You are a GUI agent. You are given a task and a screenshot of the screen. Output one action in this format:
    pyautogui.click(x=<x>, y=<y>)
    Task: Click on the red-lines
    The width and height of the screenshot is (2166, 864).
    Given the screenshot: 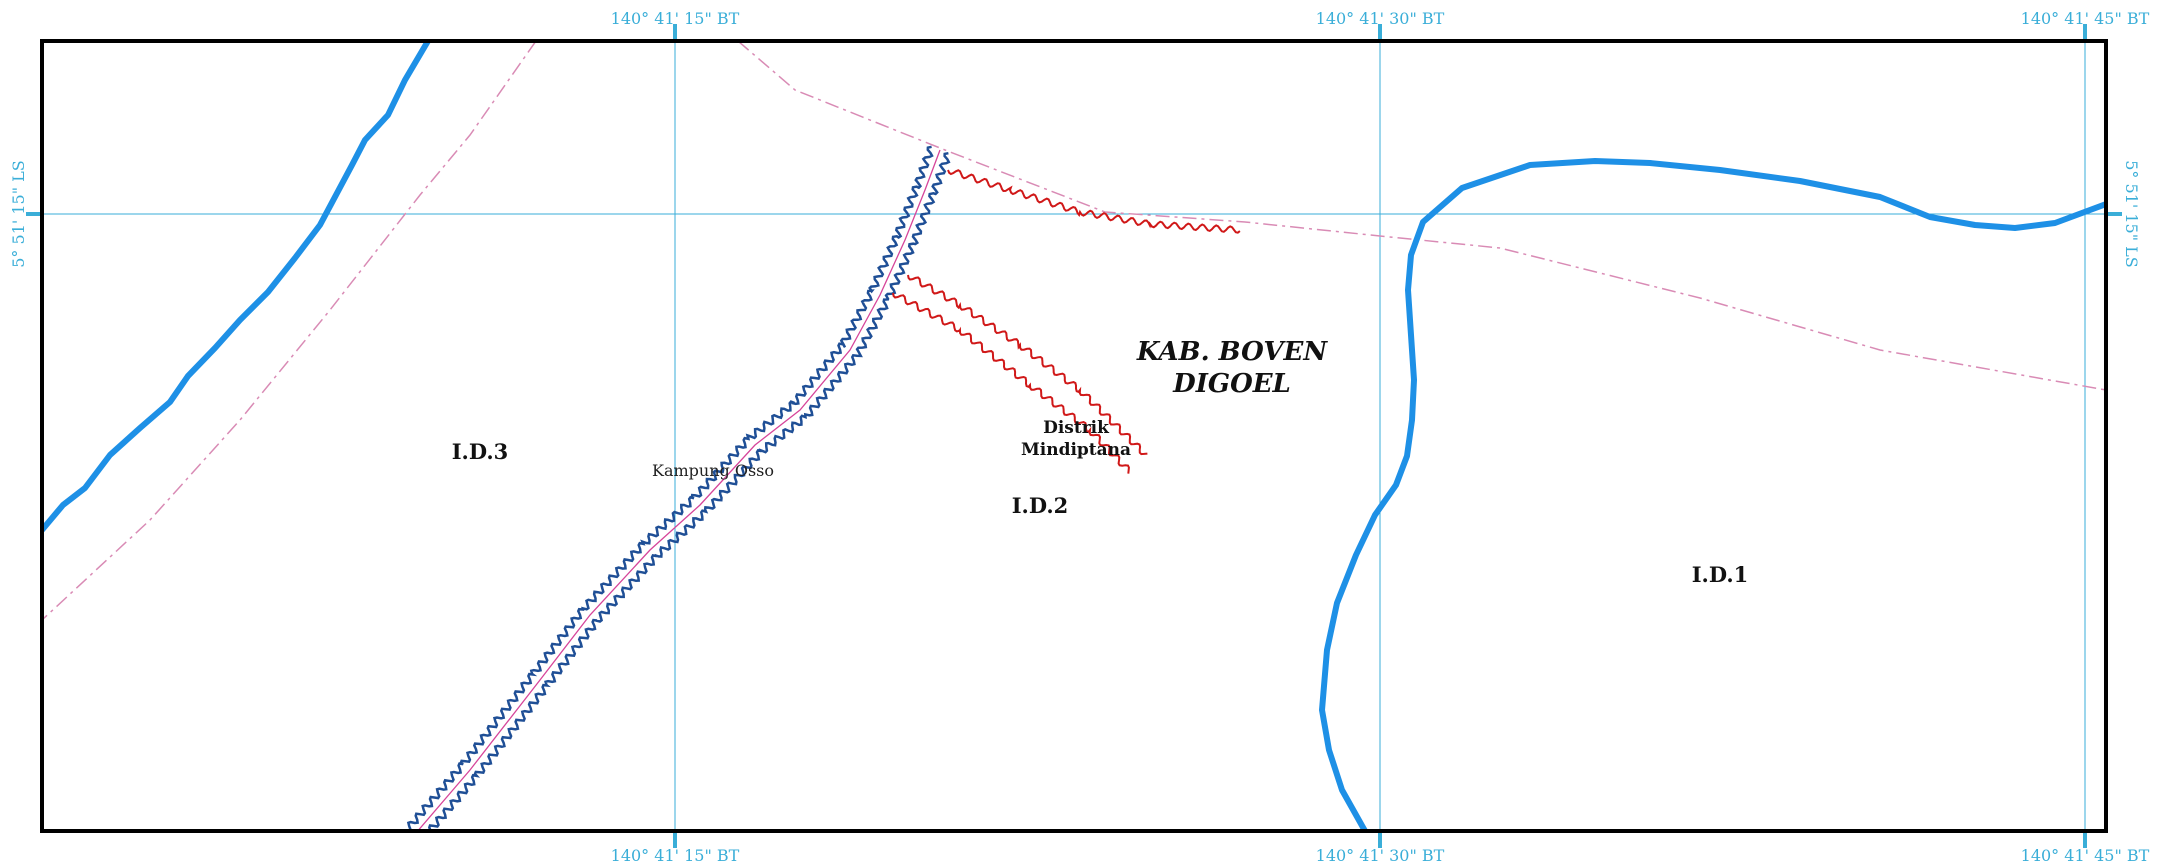 What is the action you would take?
    pyautogui.click(x=1066, y=321)
    